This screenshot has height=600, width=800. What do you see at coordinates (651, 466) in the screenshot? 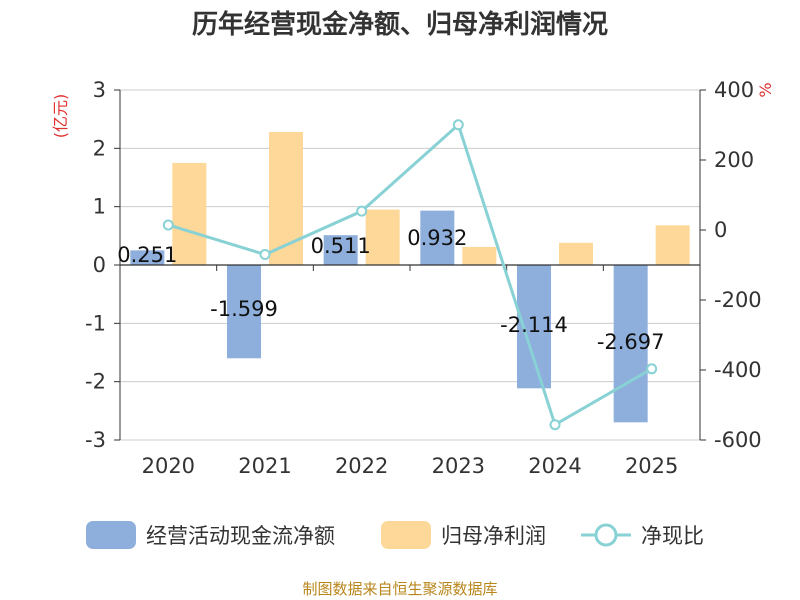
I see `x-tick-label: 2025` at bounding box center [651, 466].